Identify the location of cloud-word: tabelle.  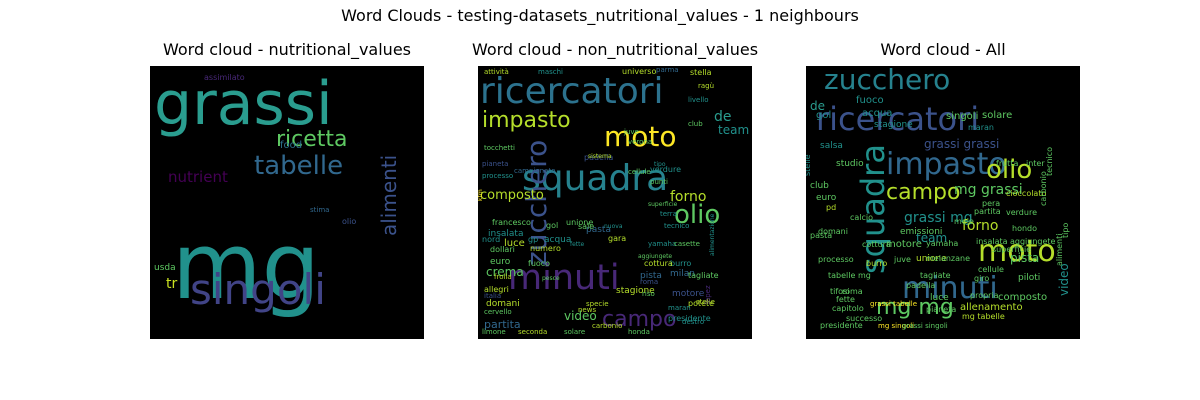
(298, 166).